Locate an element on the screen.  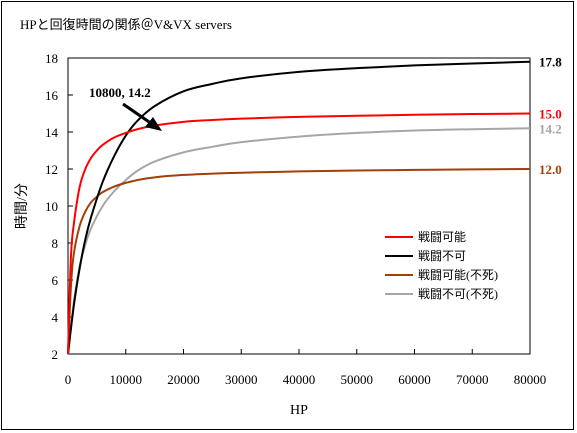
annotation-arrow is located at coordinates (137, 114).